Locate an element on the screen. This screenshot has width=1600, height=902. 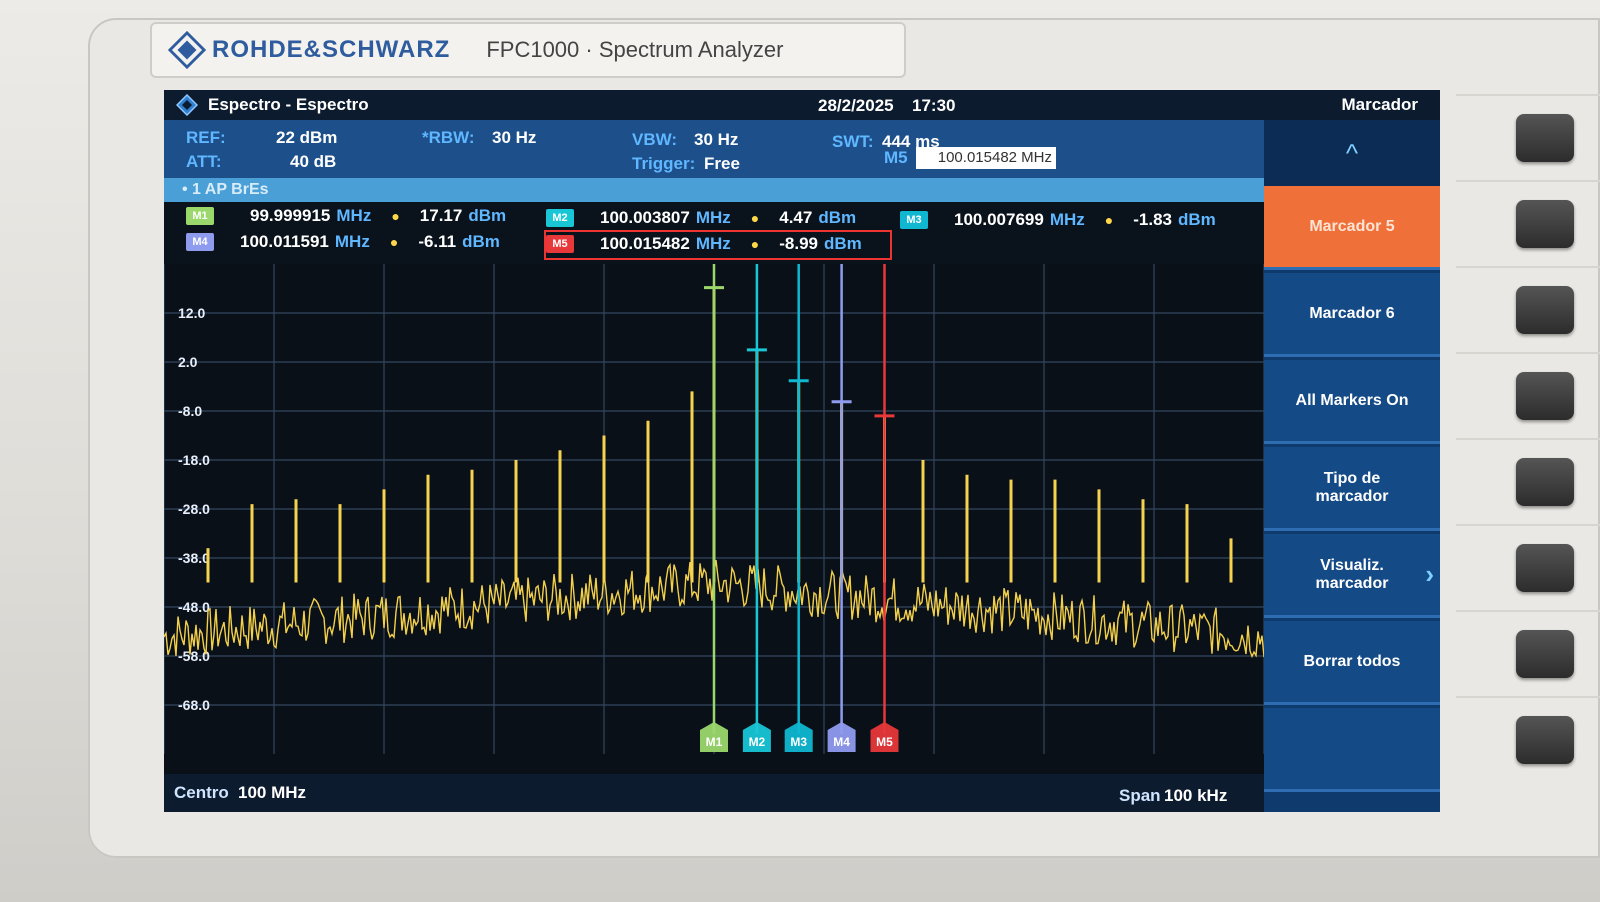
ref-value: 22 dBm is located at coordinates (307, 137).